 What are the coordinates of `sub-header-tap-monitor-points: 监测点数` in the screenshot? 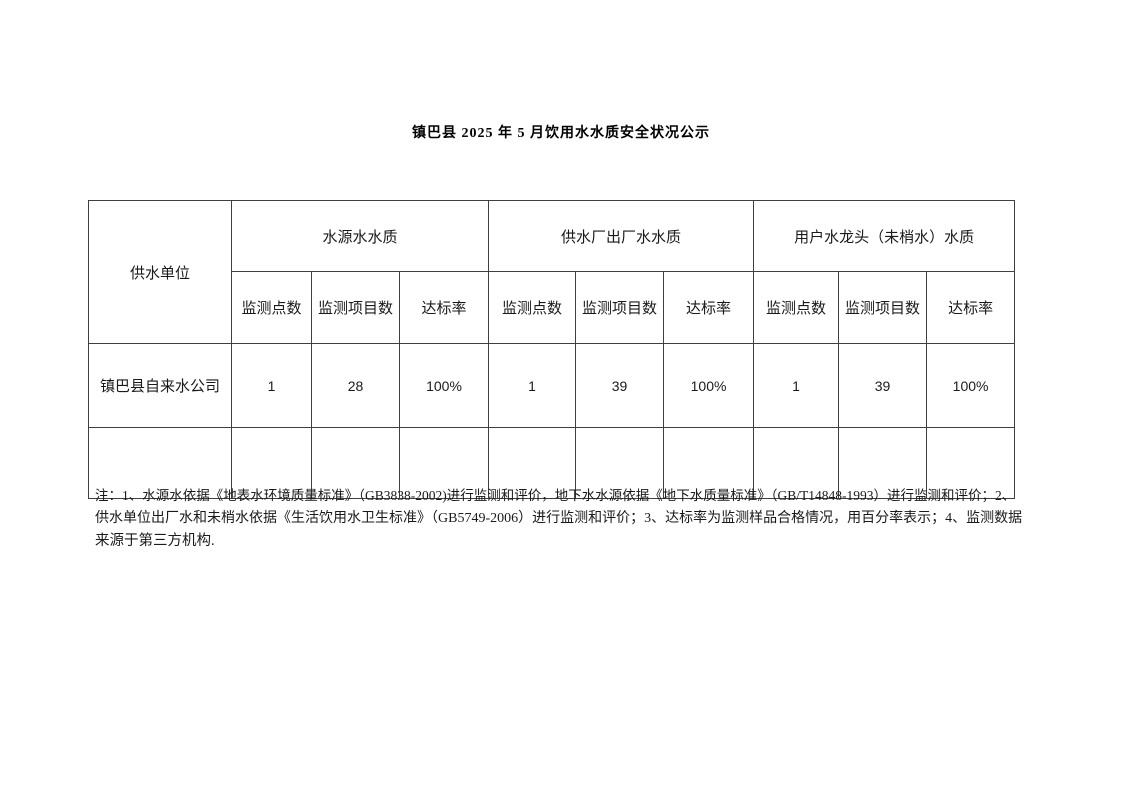 It's located at (796, 307).